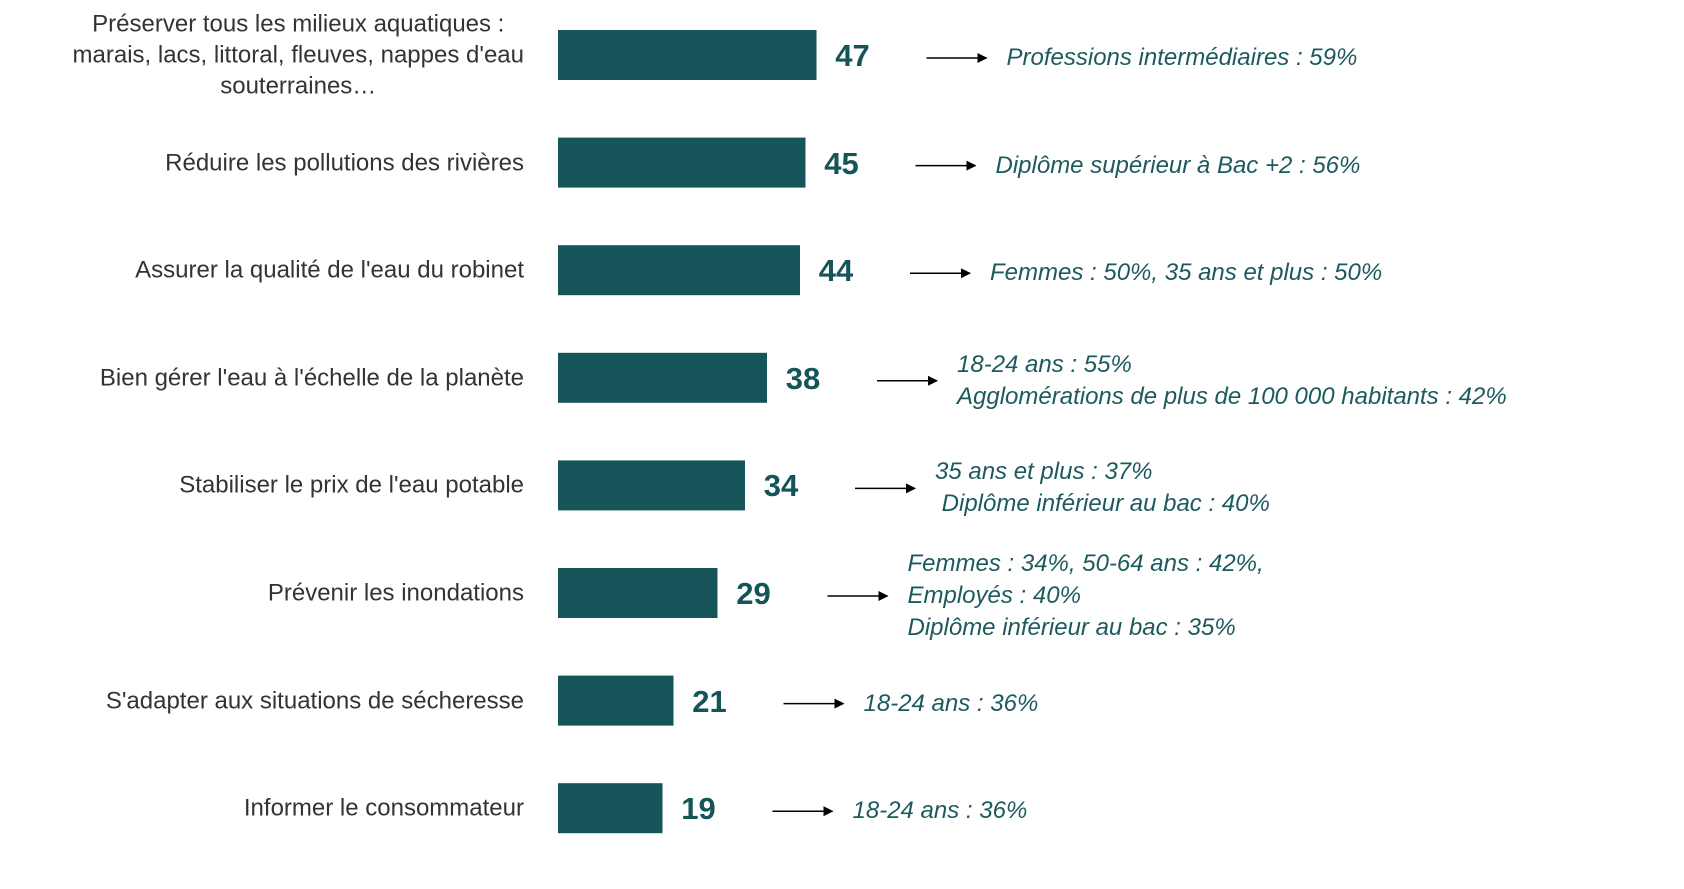 The height and width of the screenshot is (889, 1684). I want to click on annotation: Diplôme supérieur à Bac +2 : 56%, so click(1178, 165).